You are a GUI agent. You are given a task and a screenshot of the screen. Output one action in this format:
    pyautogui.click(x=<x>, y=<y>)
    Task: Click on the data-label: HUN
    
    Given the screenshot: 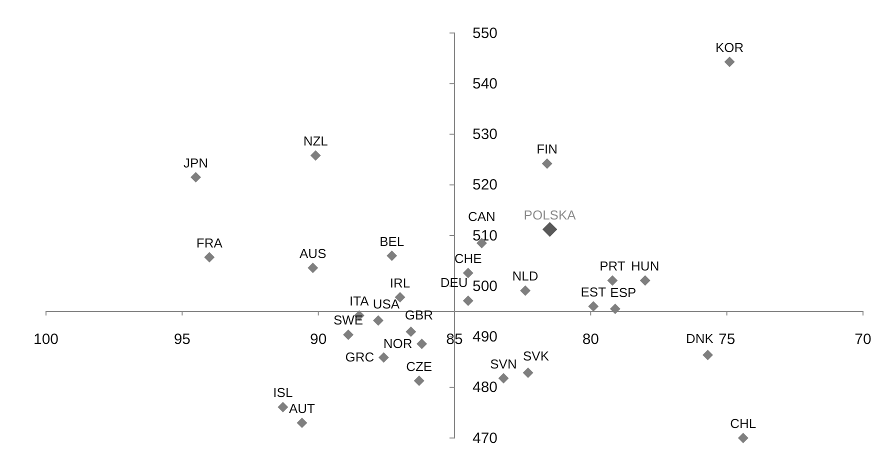 What is the action you would take?
    pyautogui.click(x=645, y=266)
    